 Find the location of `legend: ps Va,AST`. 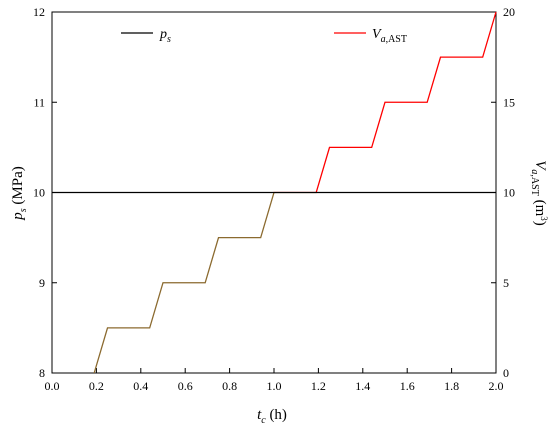

legend: ps Va,AST is located at coordinates (264, 36).